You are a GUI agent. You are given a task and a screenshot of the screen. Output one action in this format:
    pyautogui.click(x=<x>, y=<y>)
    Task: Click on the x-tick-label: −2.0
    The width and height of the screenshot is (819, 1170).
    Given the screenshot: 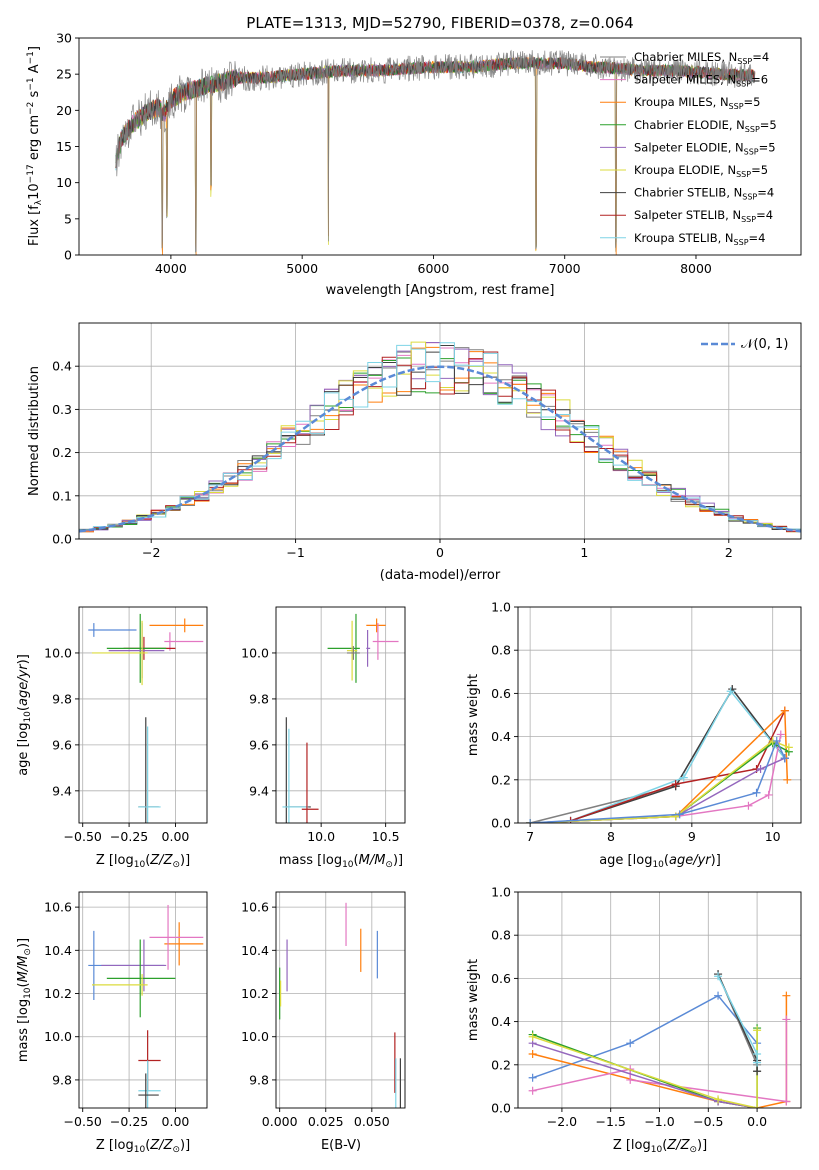 What is the action you would take?
    pyautogui.click(x=562, y=1121)
    